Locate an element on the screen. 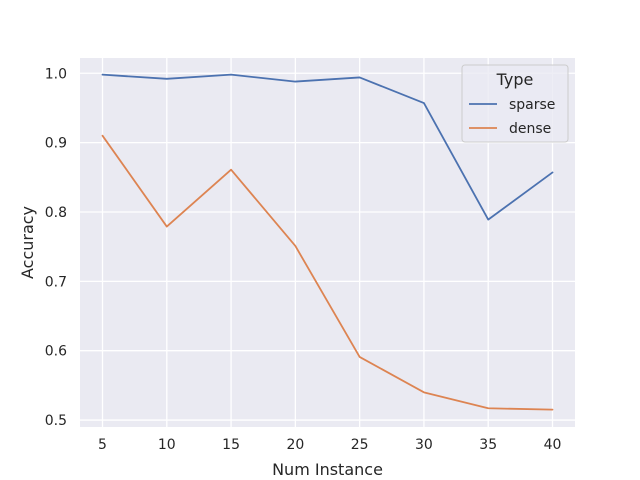  y-tick-label: 1.0 is located at coordinates (56, 74).